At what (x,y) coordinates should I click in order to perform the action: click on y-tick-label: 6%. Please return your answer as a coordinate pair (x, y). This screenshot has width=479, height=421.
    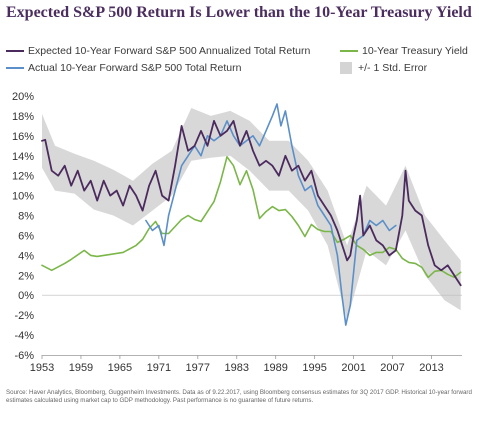
    Looking at the image, I should click on (26, 236).